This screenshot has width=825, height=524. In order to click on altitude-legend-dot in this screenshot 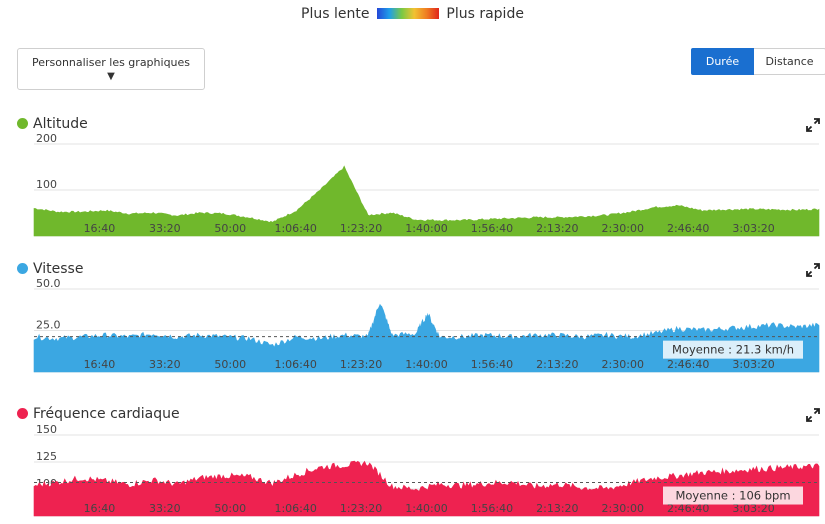, I will do `click(22, 123)`.